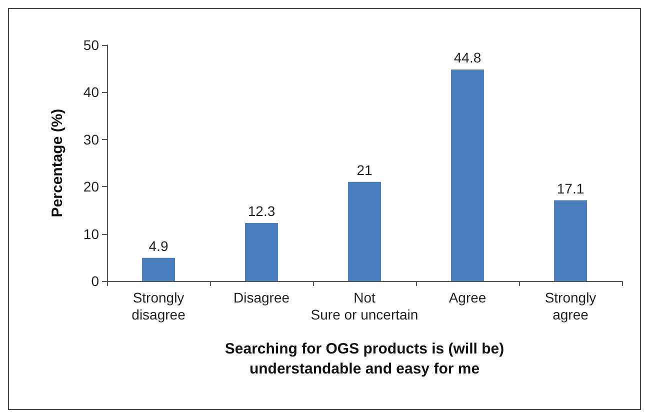 Image resolution: width=649 pixels, height=418 pixels. I want to click on y-tick-label: 50, so click(91, 45).